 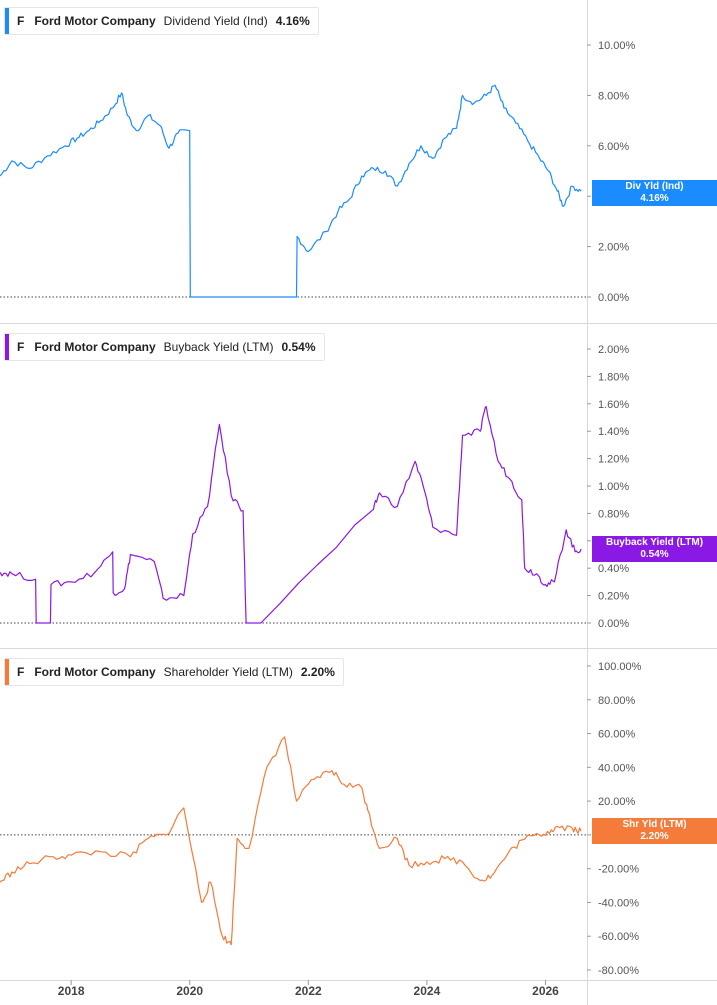 What do you see at coordinates (618, 903) in the screenshot?
I see `y-tick-label: -40.00%` at bounding box center [618, 903].